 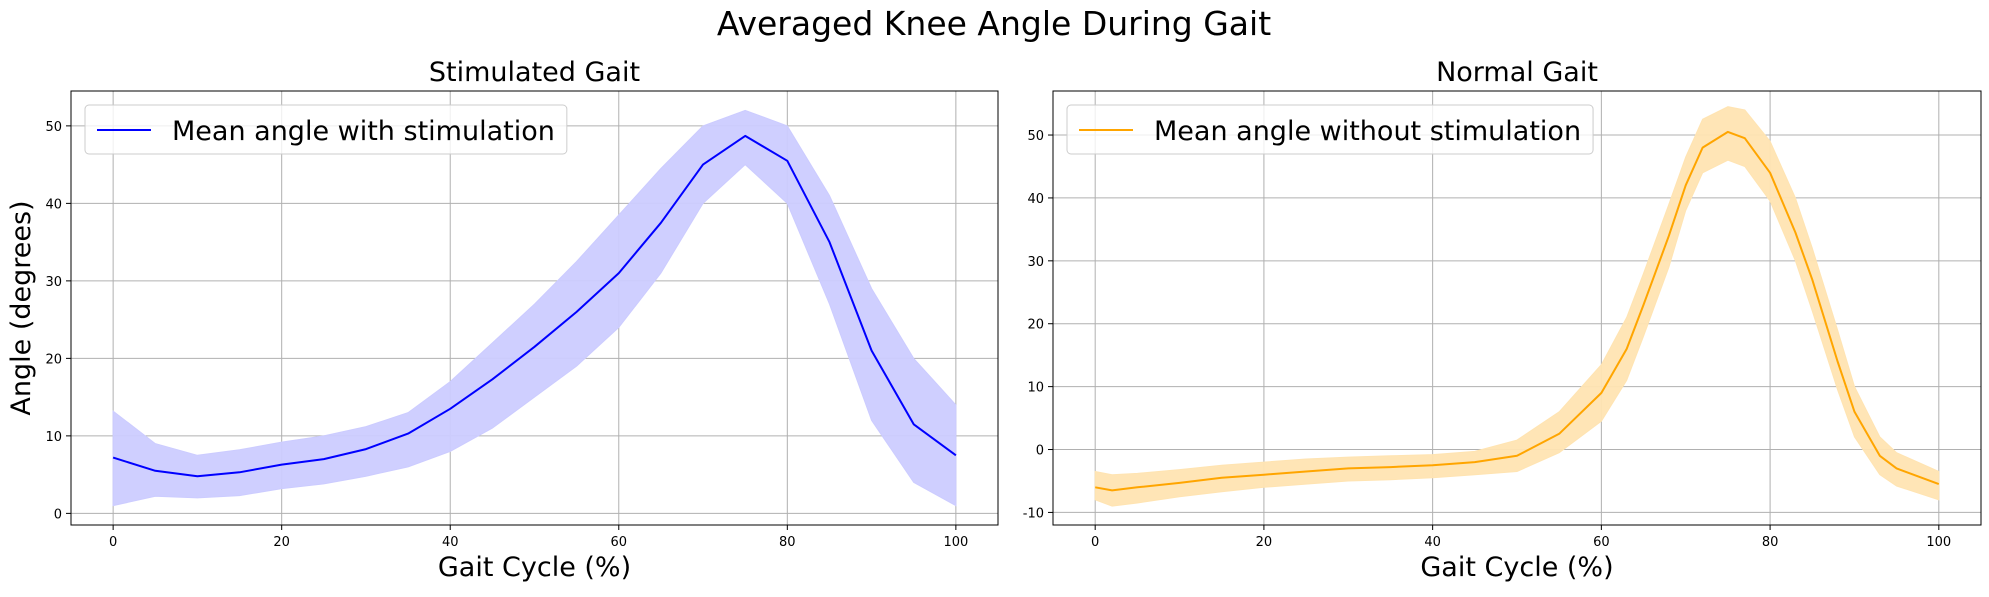 I want to click on subplot-title: Normal Gait, so click(x=1517, y=72).